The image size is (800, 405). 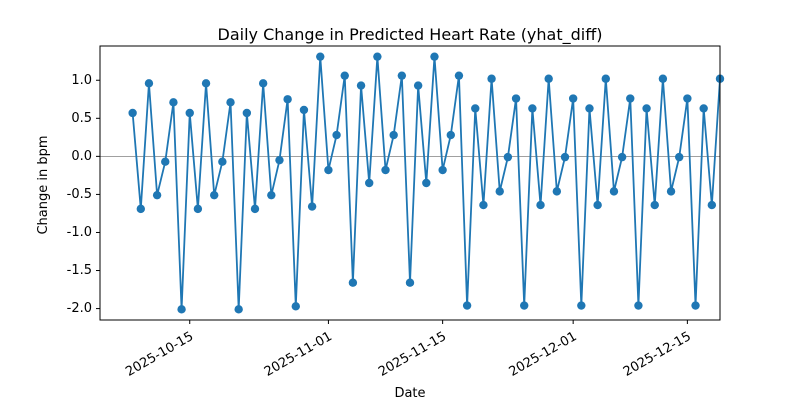 I want to click on y-axis-ticks: 1.0 0.5 0.0 -0.5 -1.0 -1.5 -2.0, so click(x=83, y=194).